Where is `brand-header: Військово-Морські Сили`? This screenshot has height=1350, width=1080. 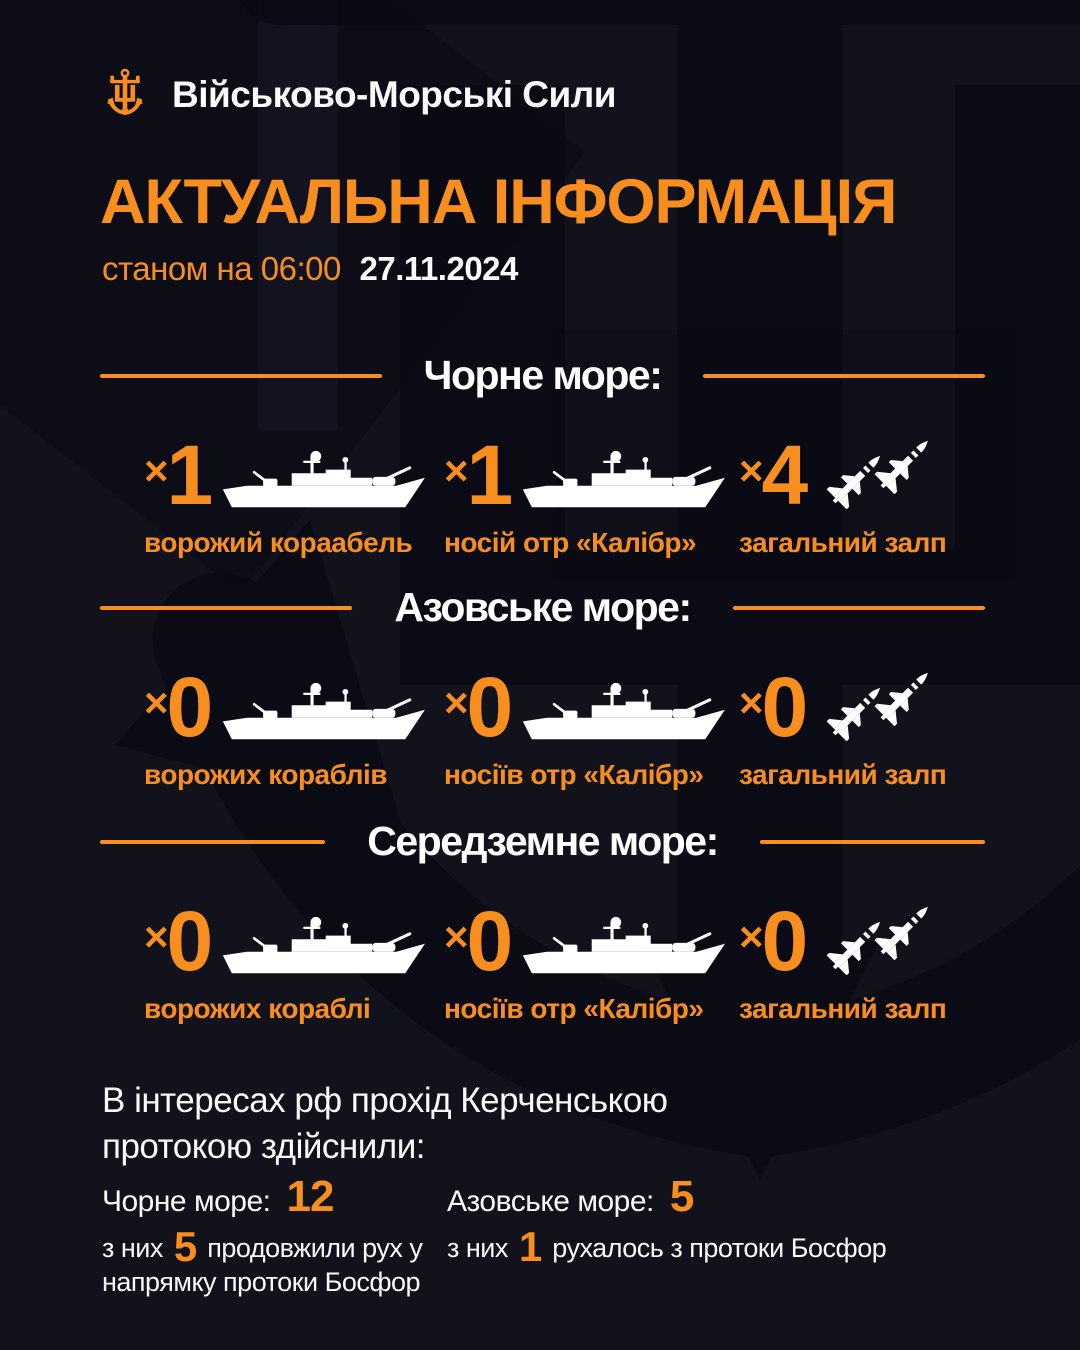 brand-header: Військово-Морські Сили is located at coordinates (360, 95).